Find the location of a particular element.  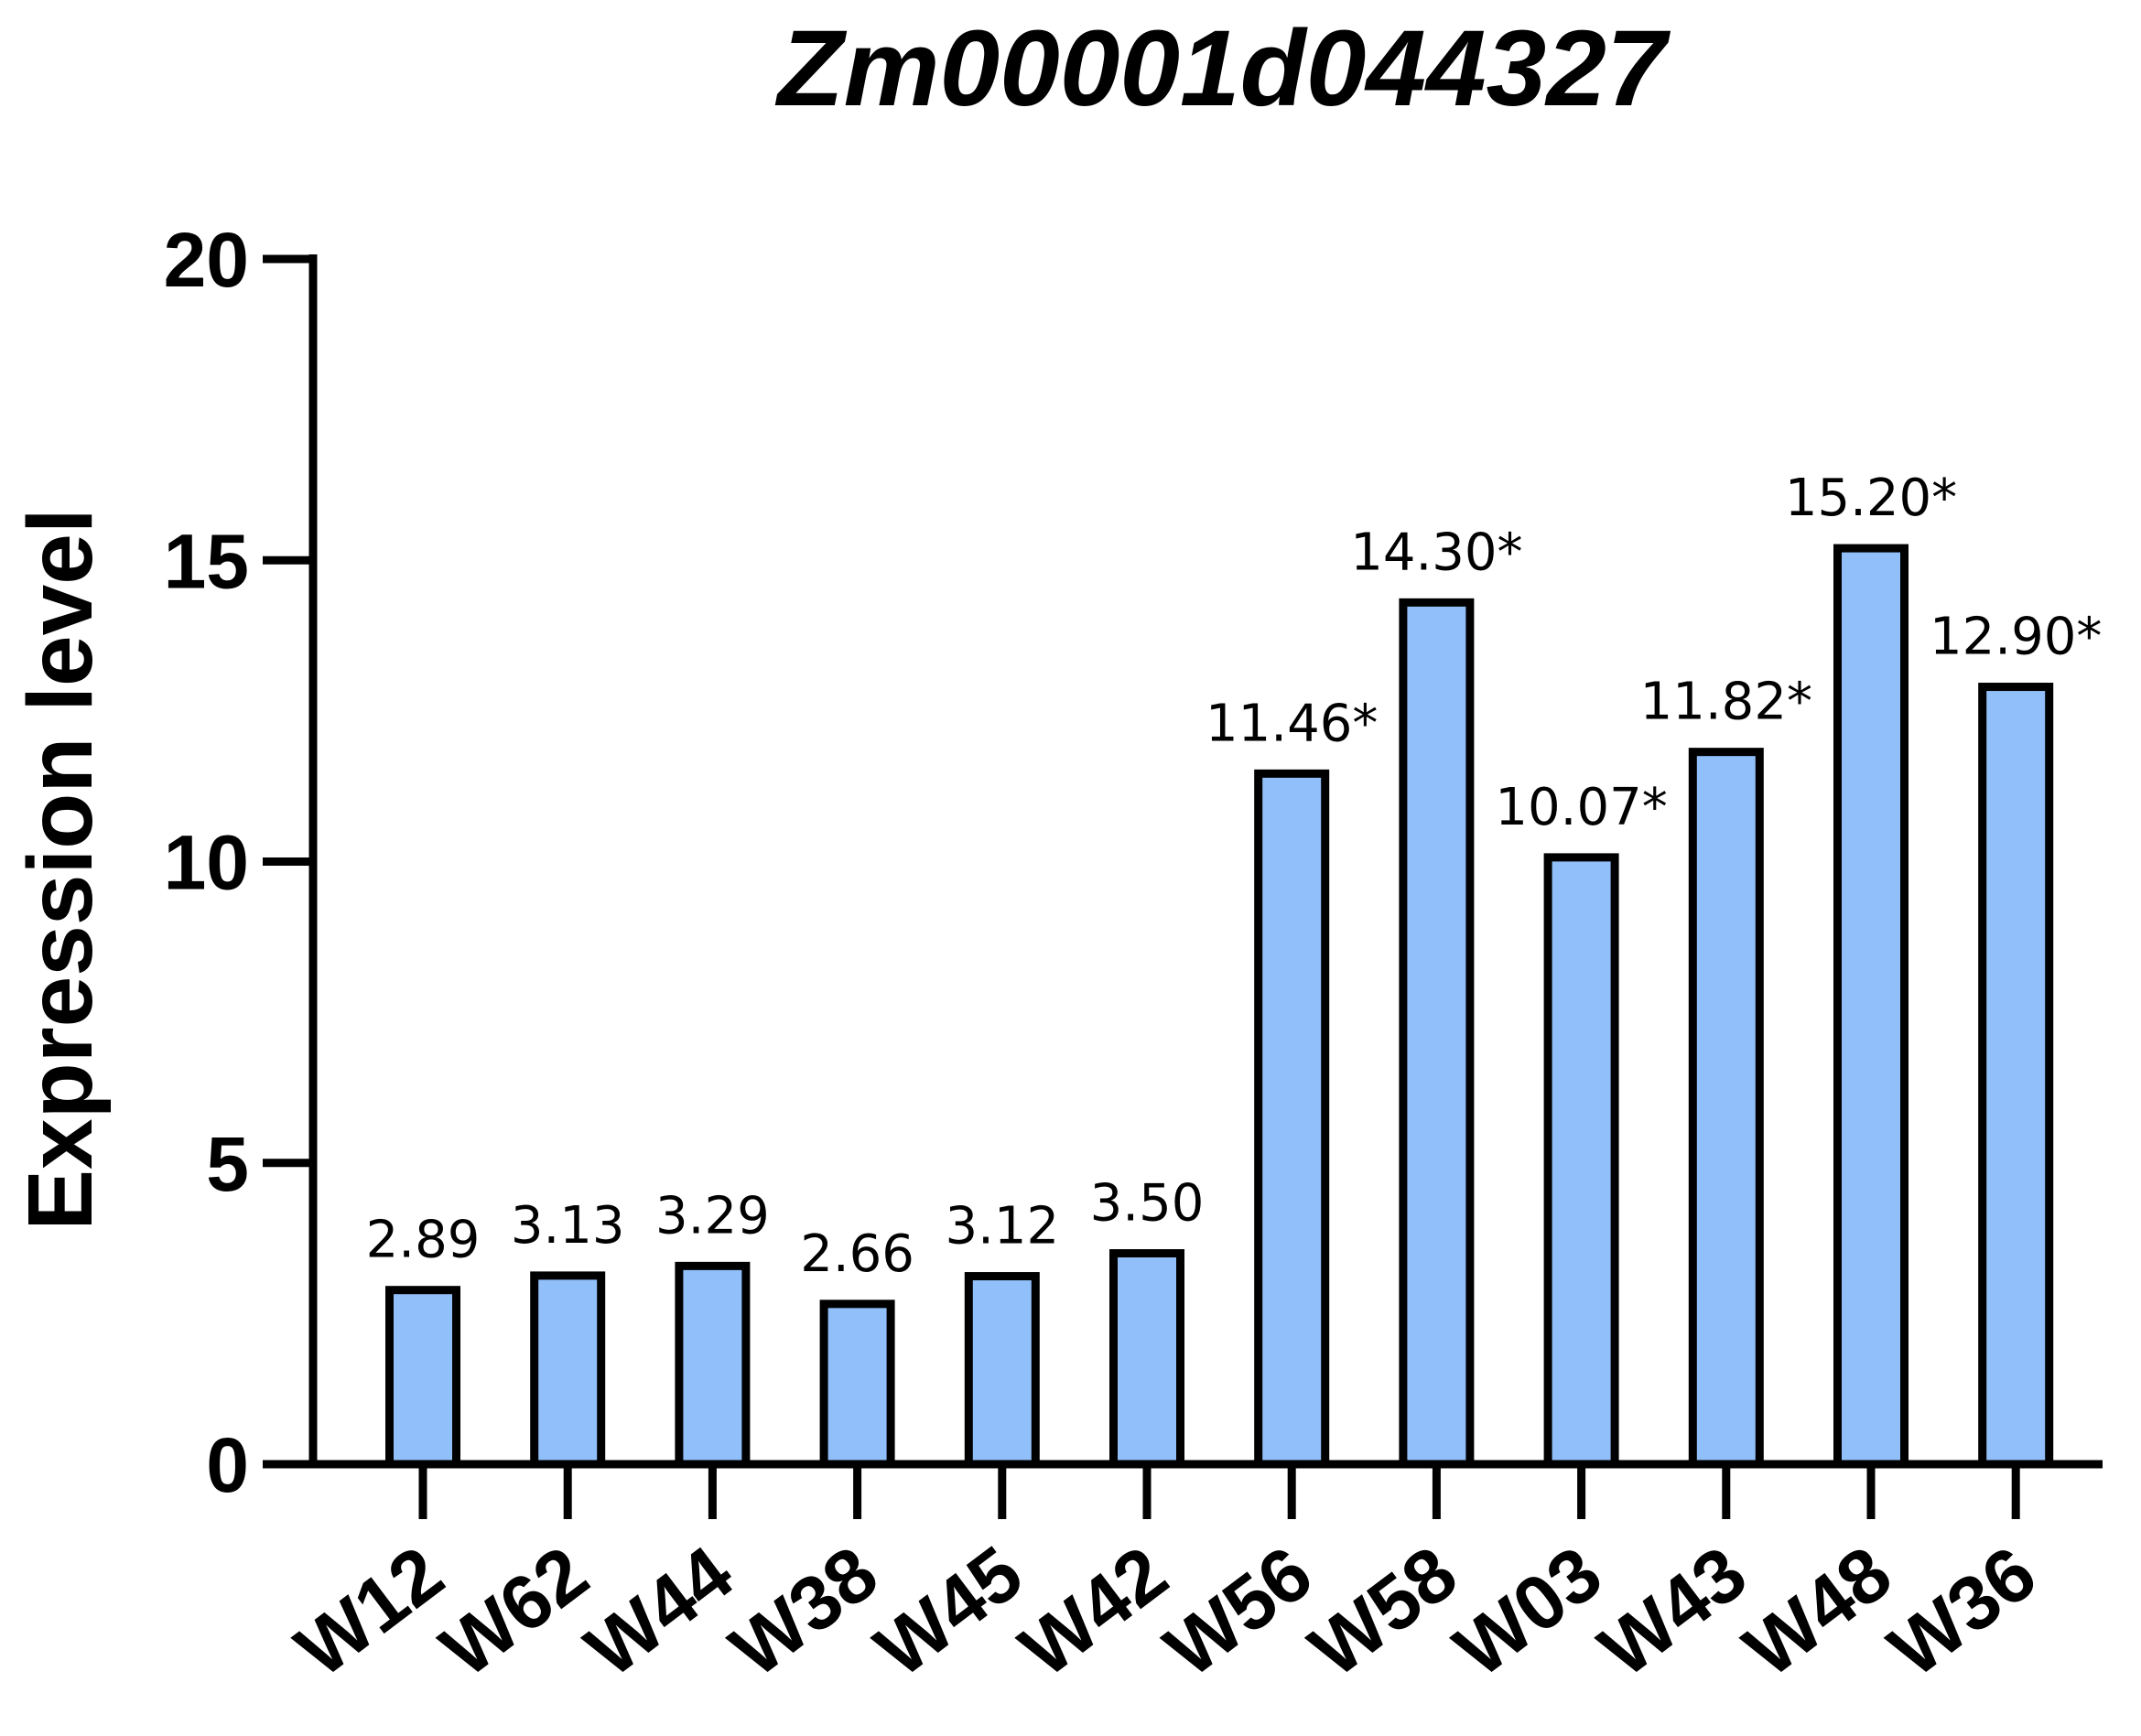

x-tick-label: W48 is located at coordinates (1817, 1611).